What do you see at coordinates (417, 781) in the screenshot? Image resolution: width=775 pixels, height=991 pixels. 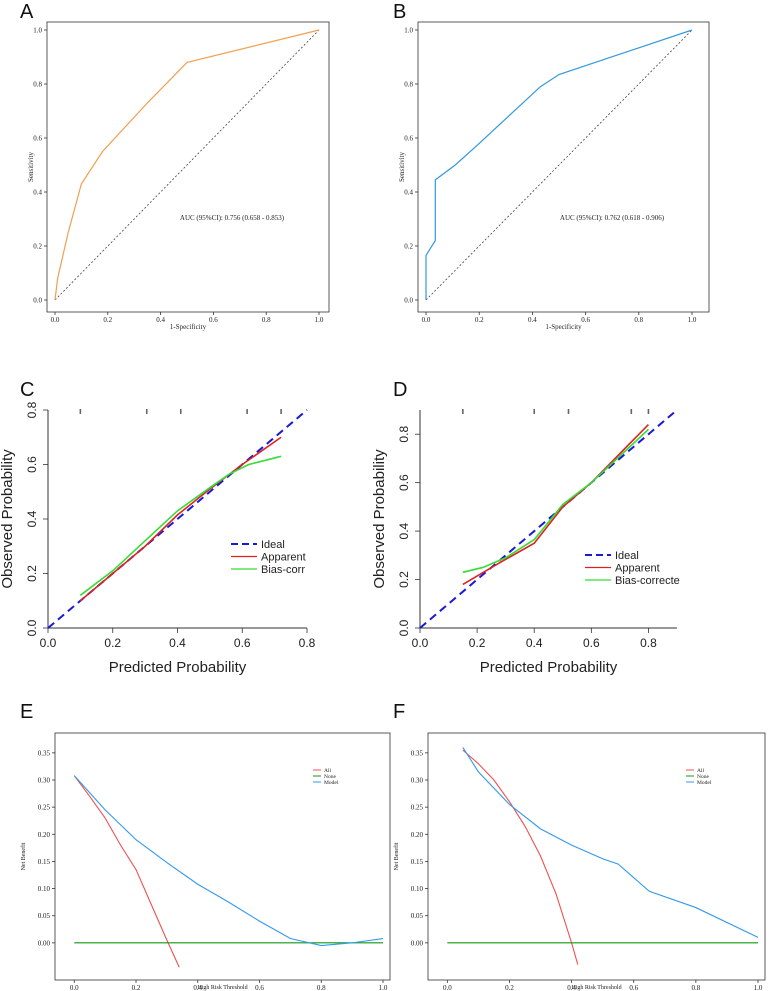 I see `y-tick-label: 0.30` at bounding box center [417, 781].